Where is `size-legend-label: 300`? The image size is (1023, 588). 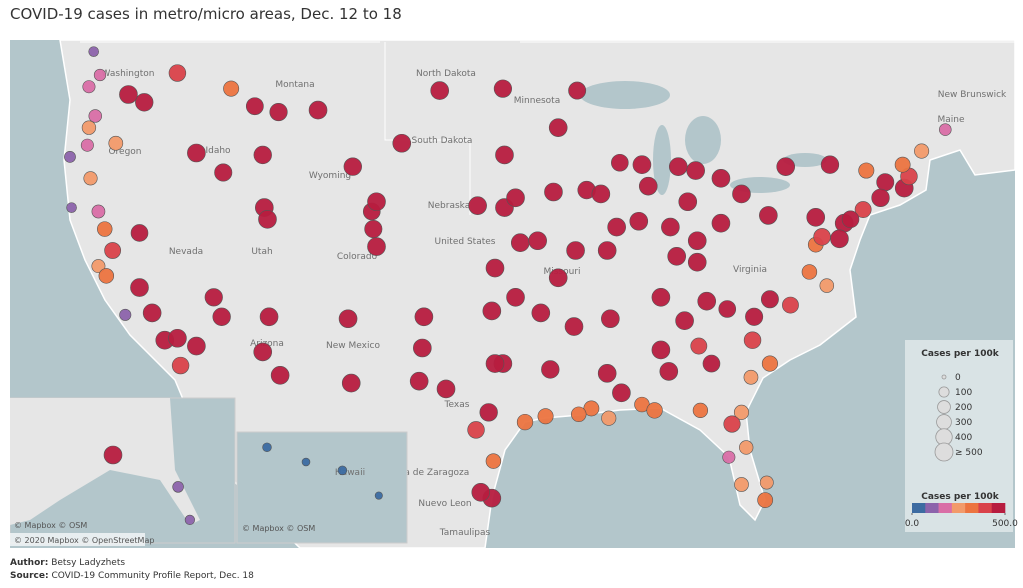
size-legend-label: 300 is located at coordinates (963, 423).